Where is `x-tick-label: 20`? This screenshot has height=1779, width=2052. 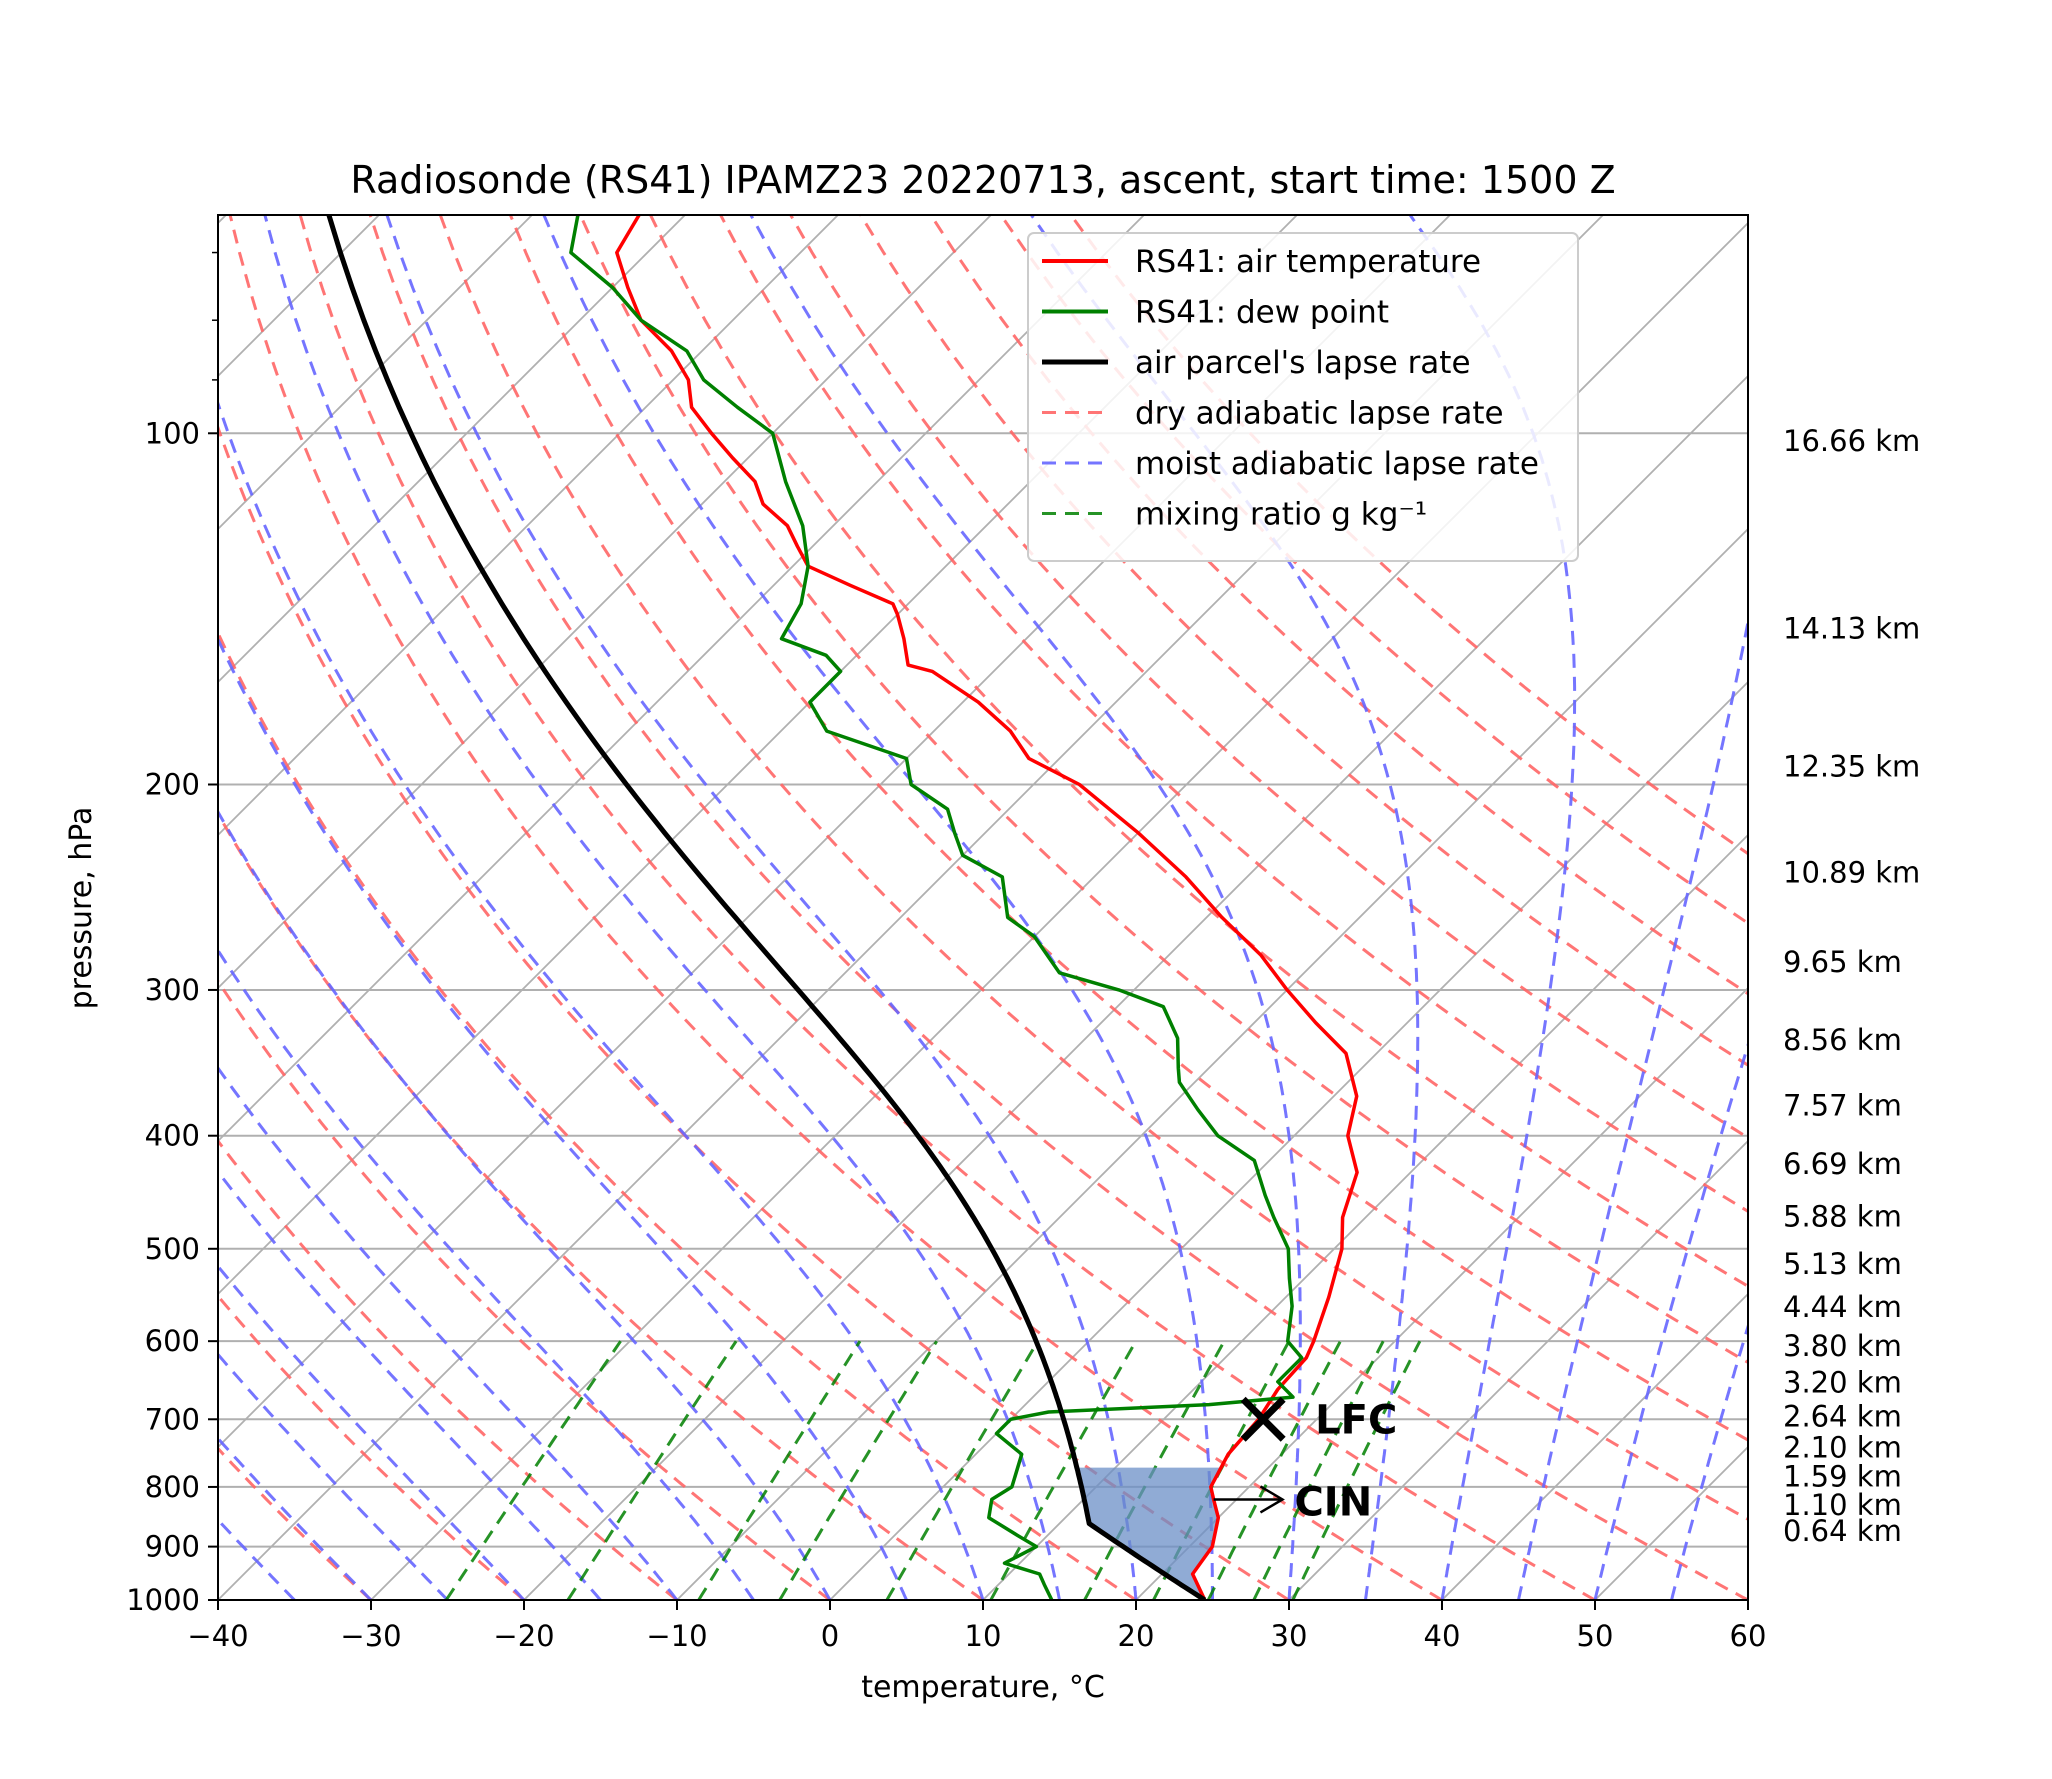 x-tick-label: 20 is located at coordinates (1136, 1636).